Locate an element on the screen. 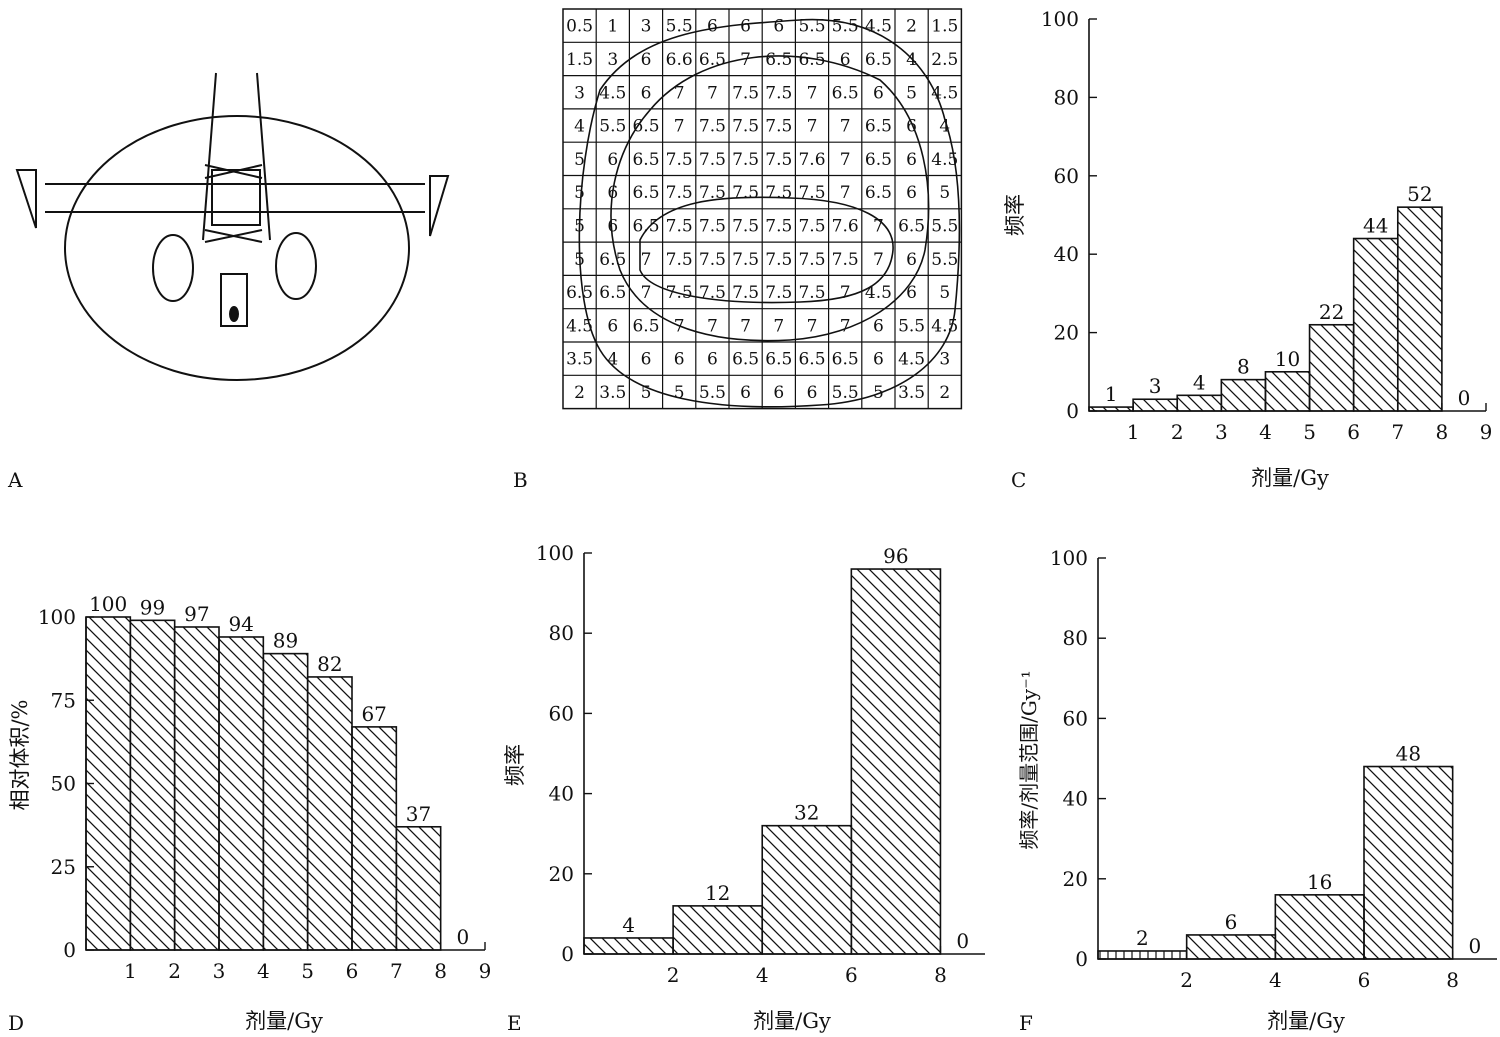  bar-data-label: 99 is located at coordinates (152, 607).